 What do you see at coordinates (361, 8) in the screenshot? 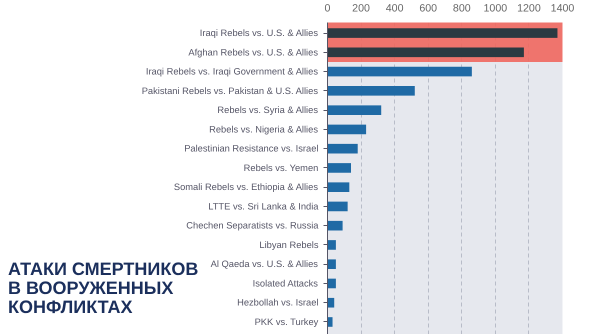
I see `x-tick-label: 200` at bounding box center [361, 8].